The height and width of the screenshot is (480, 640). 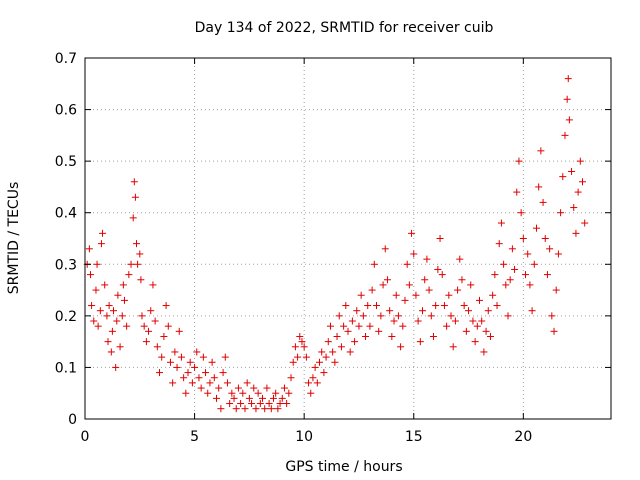 I want to click on y-tick-label: 0.5, so click(x=66, y=162).